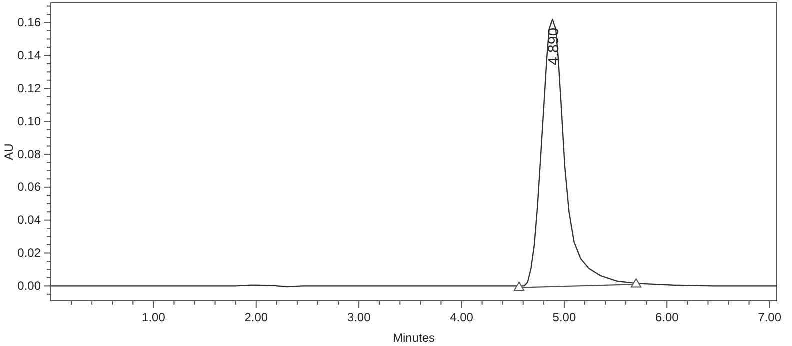  Describe the element at coordinates (359, 317) in the screenshot. I see `x-tick-label: 3.00` at that location.